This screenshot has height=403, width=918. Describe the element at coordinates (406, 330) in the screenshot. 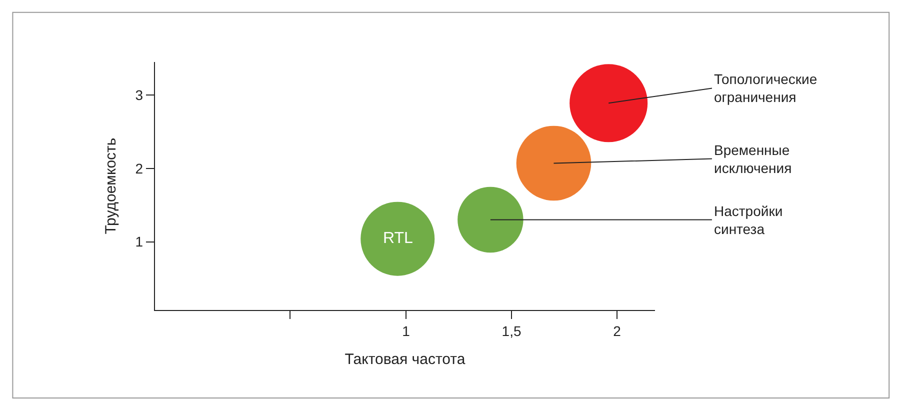

I see `x-tick-label: 1` at that location.